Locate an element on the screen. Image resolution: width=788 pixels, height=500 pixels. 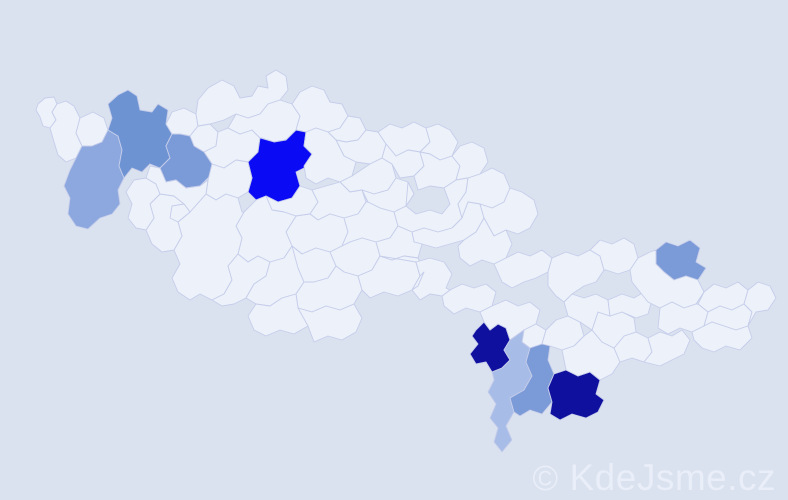
district-decin is located at coordinates (242, 98).